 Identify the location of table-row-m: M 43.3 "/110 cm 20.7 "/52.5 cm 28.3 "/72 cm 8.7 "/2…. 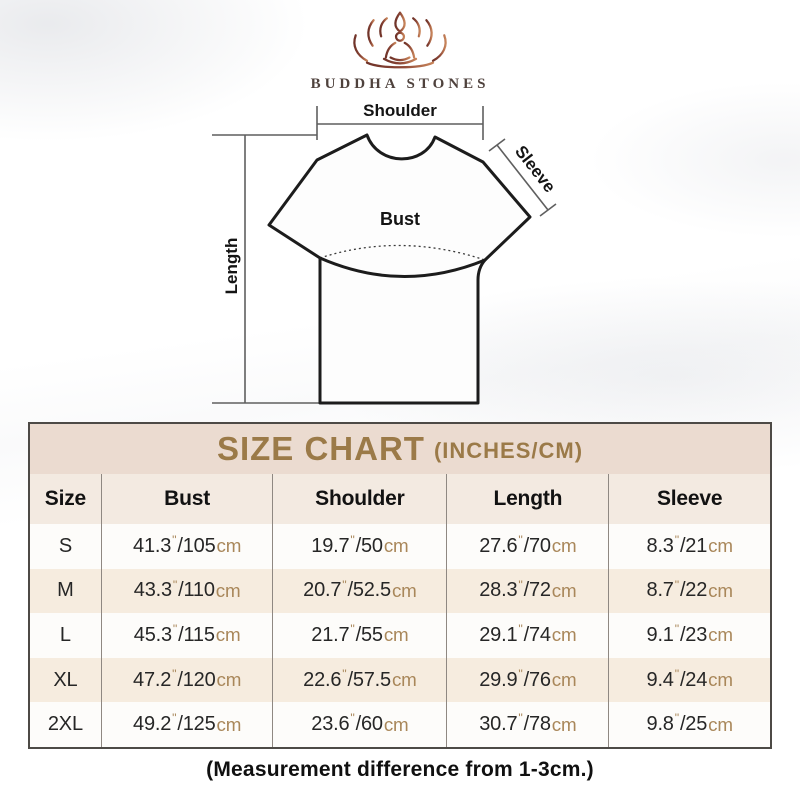
(400, 591).